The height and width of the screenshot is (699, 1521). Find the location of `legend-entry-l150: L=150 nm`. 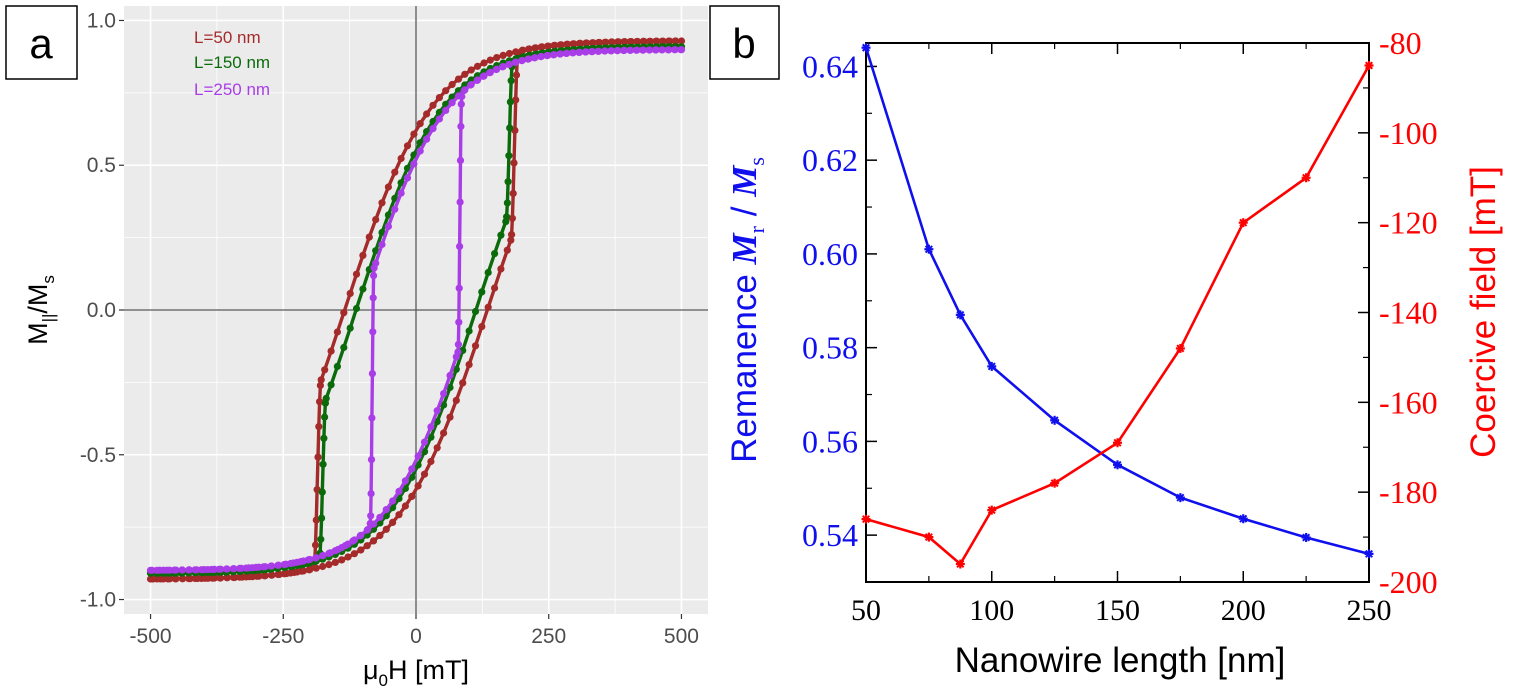

legend-entry-l150: L=150 nm is located at coordinates (232, 62).